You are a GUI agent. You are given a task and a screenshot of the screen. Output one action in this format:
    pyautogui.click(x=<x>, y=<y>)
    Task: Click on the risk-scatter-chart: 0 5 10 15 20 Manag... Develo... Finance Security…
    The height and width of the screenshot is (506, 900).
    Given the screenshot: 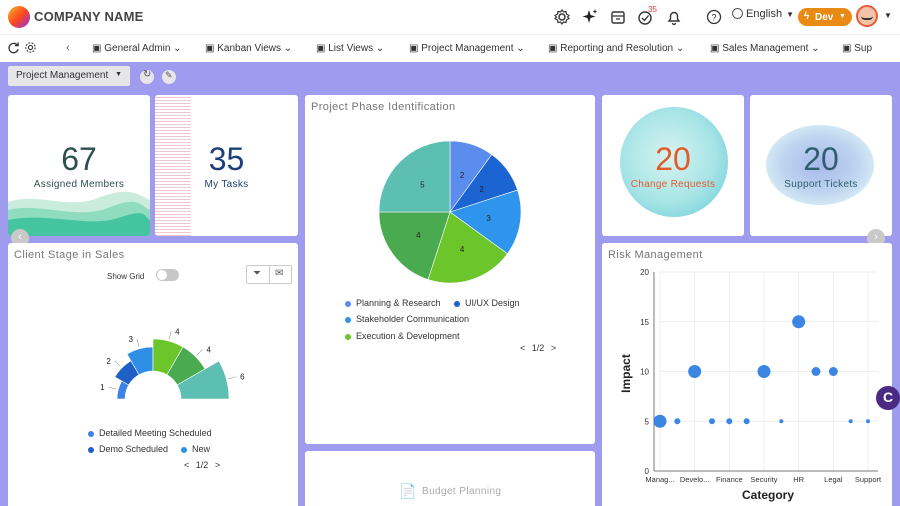 What is the action you would take?
    pyautogui.click(x=750, y=385)
    